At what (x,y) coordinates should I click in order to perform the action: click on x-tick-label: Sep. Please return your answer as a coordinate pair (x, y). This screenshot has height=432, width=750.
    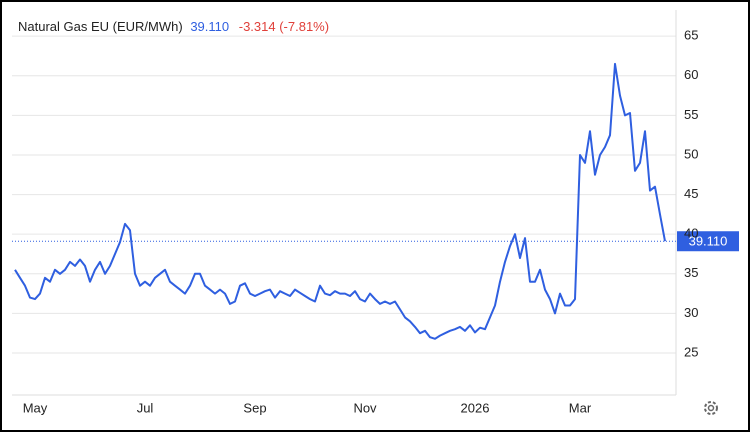
    Looking at the image, I should click on (254, 407).